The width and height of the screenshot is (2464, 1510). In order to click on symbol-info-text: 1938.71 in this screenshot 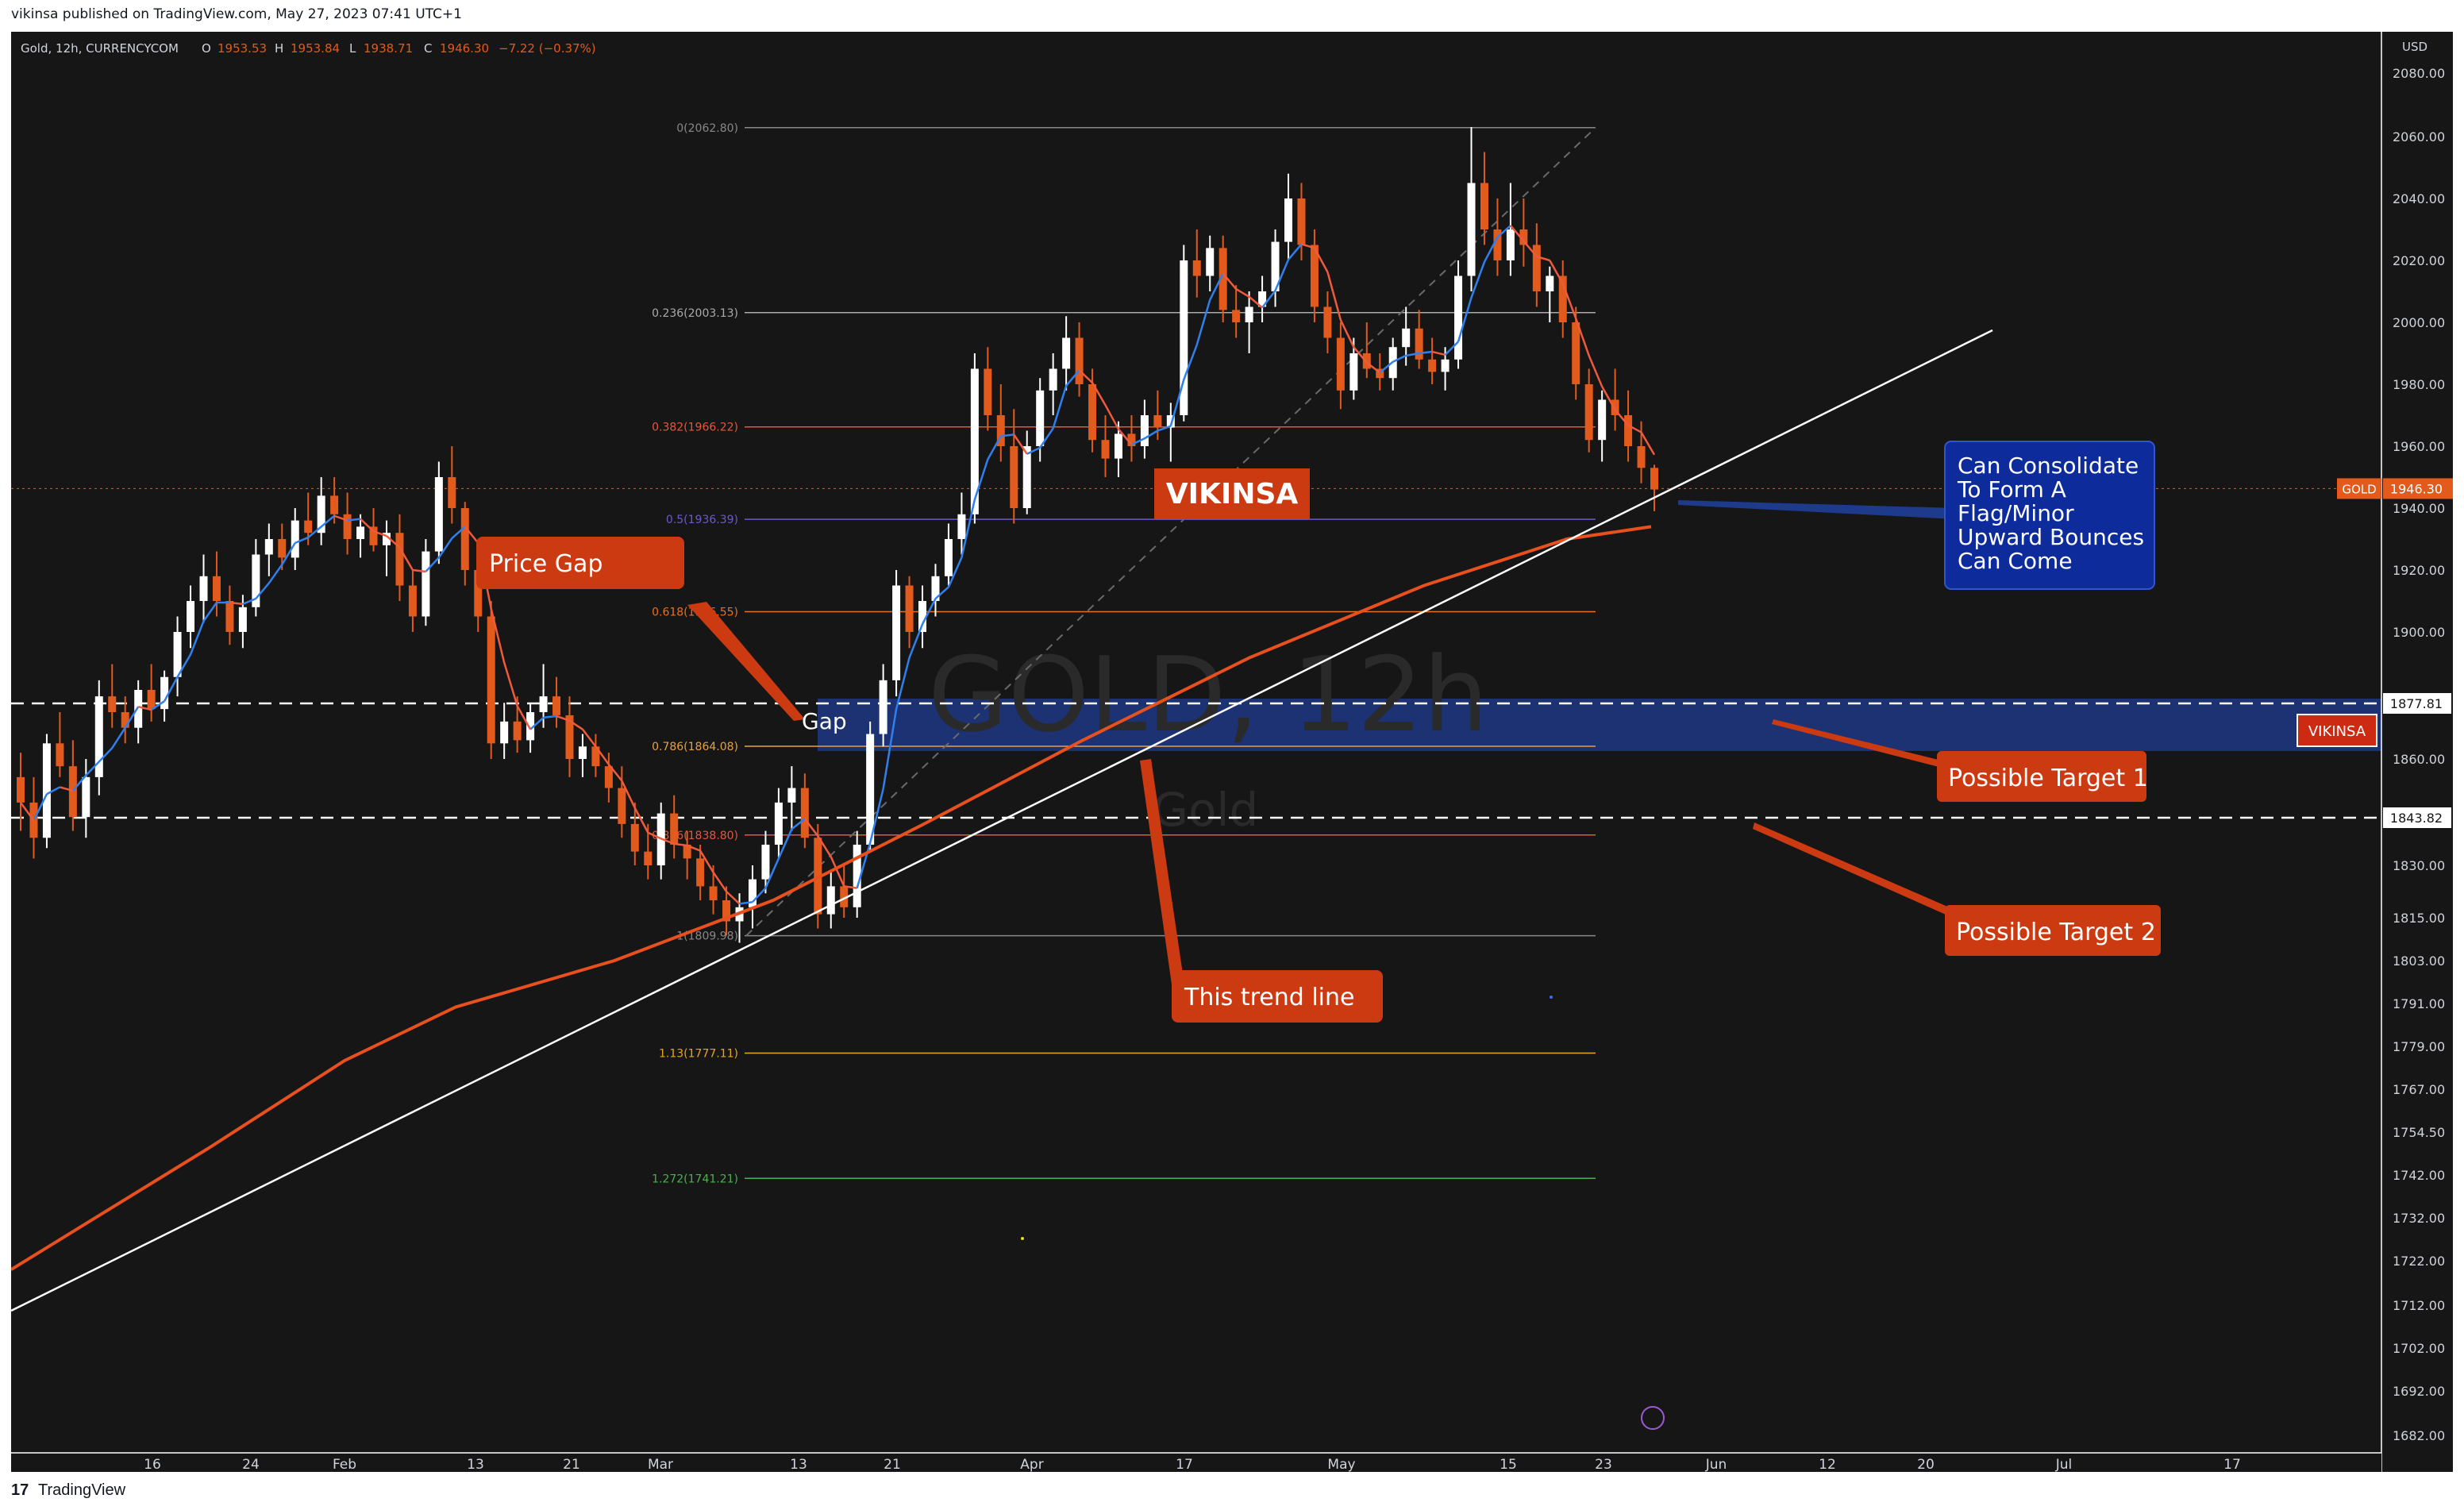, I will do `click(388, 48)`.